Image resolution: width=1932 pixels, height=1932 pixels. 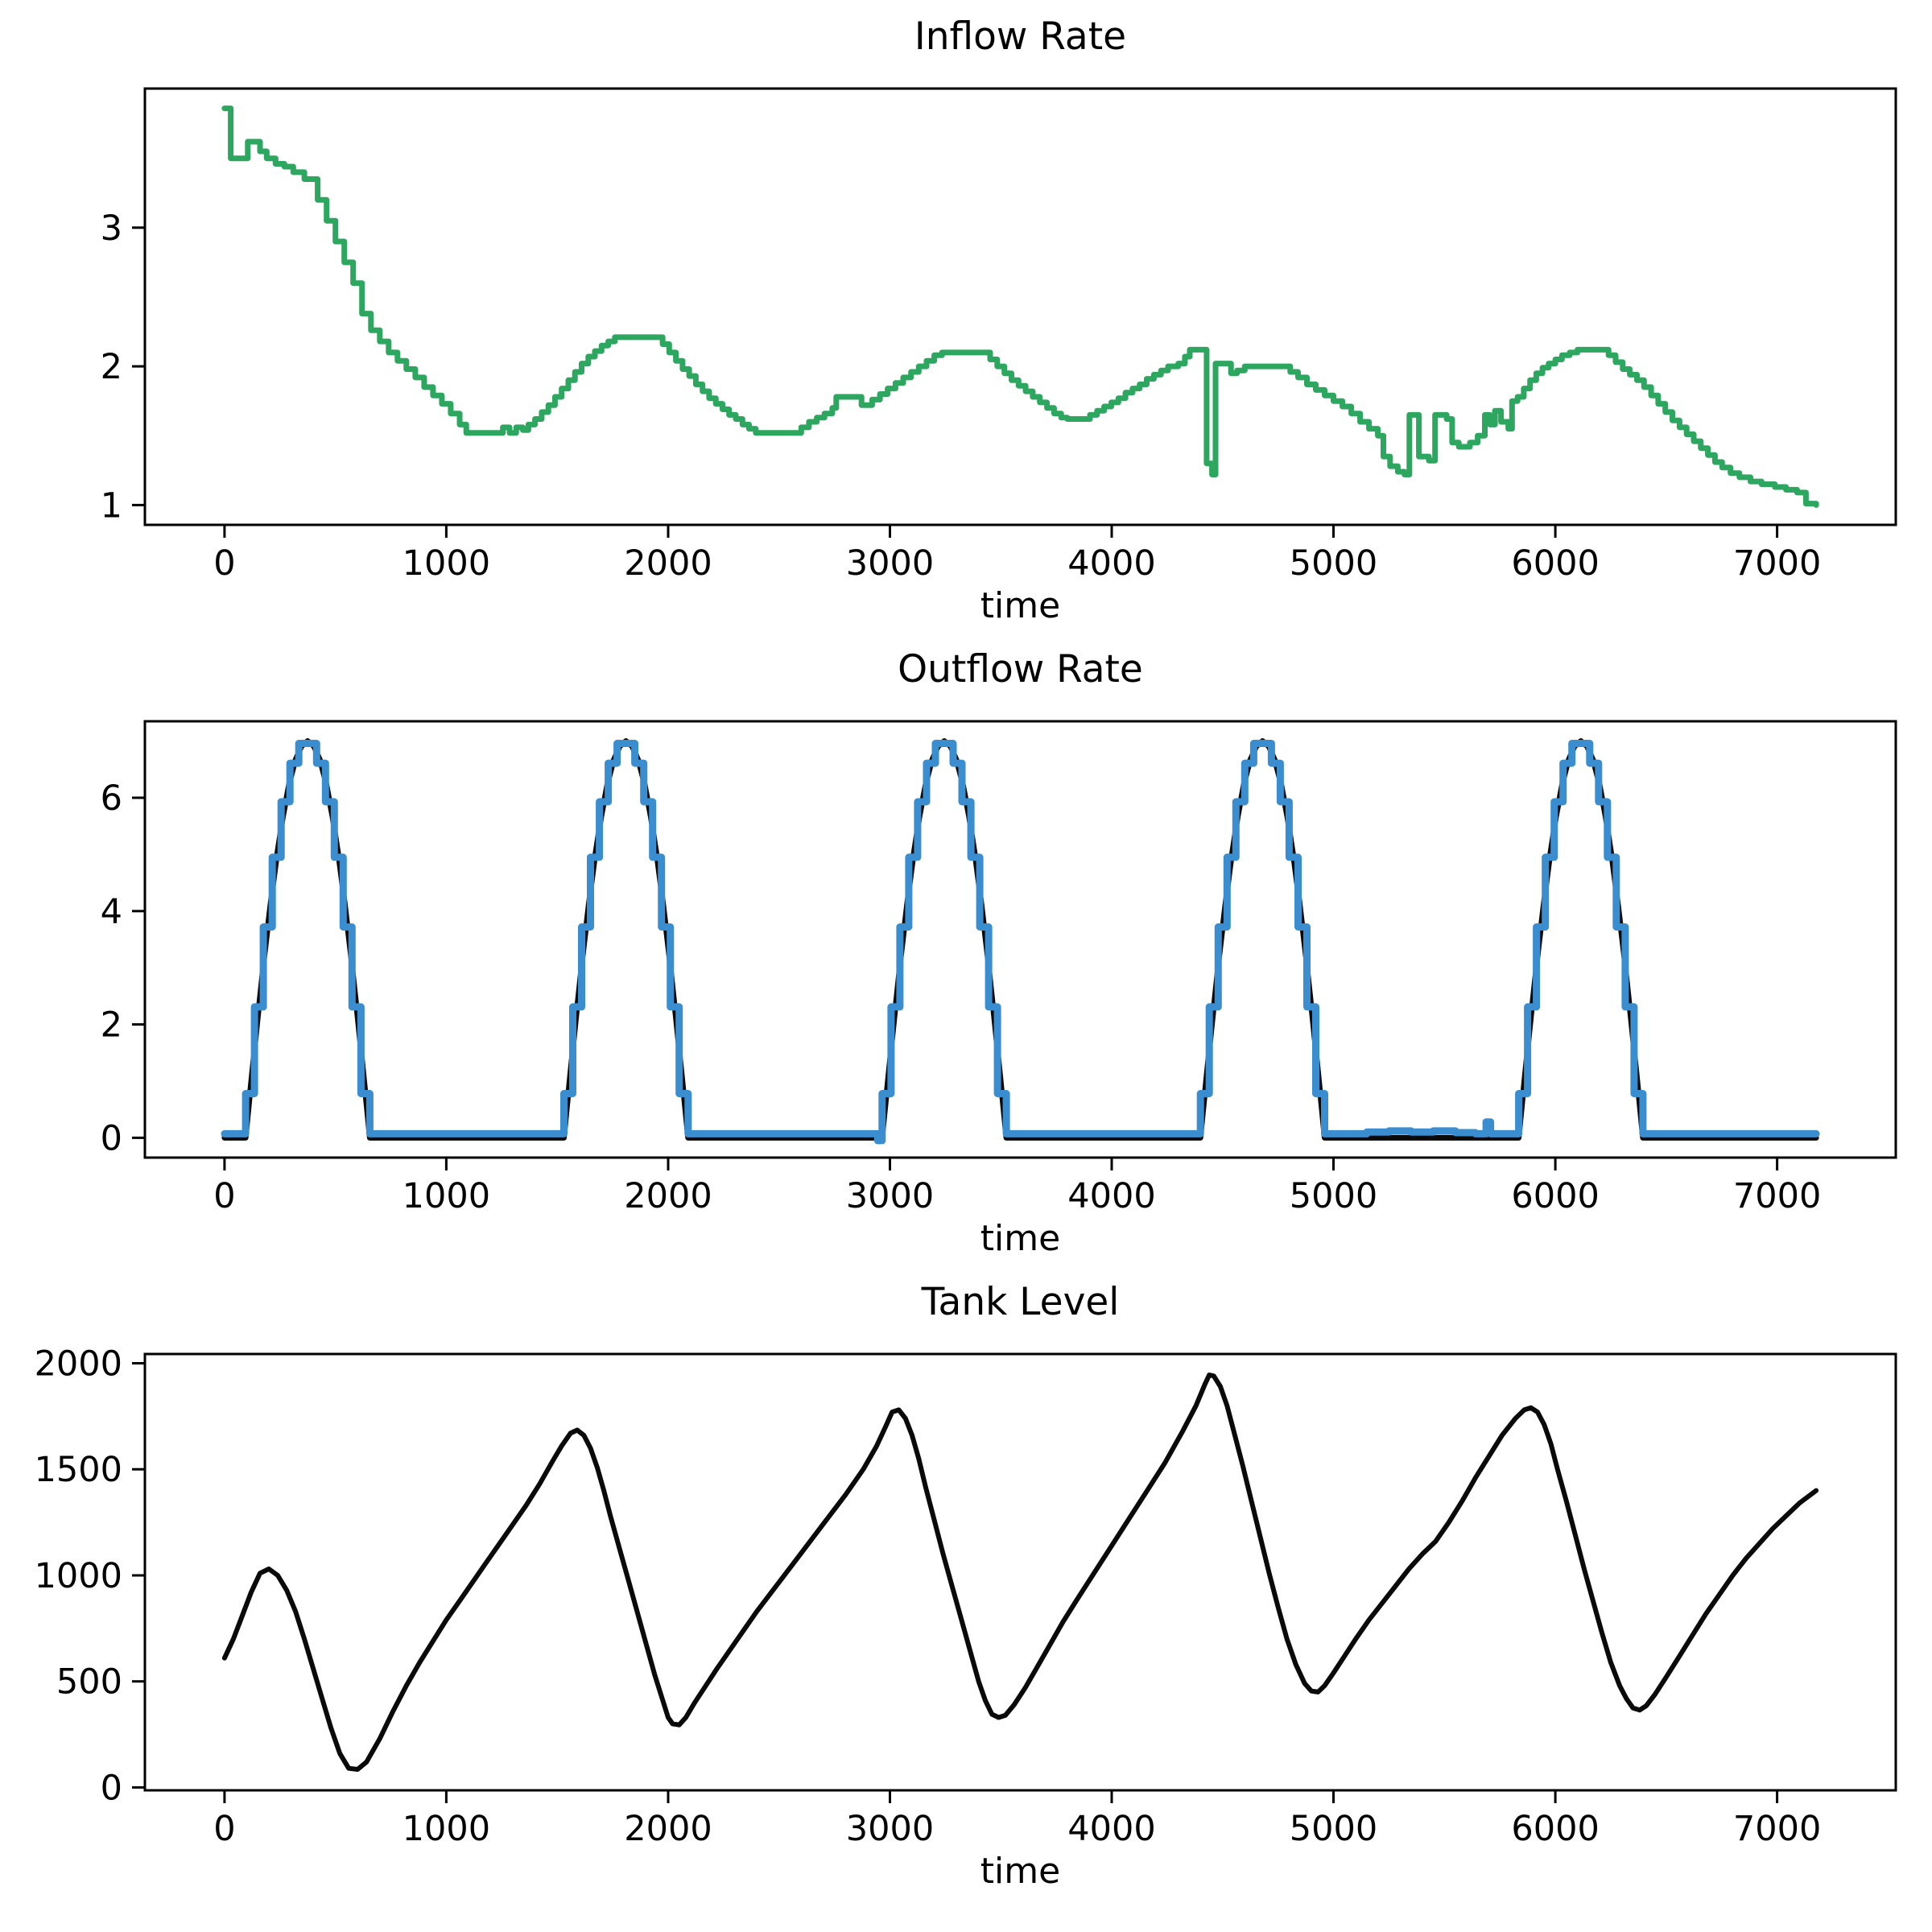 I want to click on y-tick-label: 4, so click(x=111, y=912).